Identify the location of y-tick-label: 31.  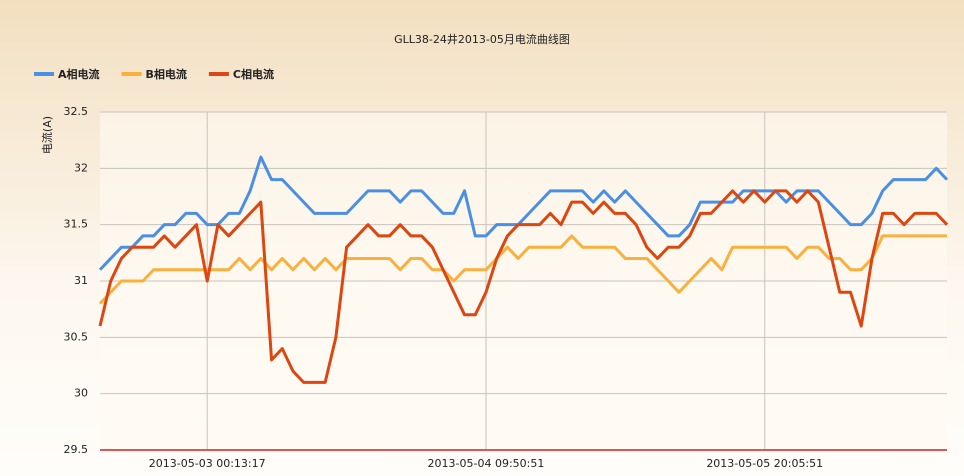
(81, 280).